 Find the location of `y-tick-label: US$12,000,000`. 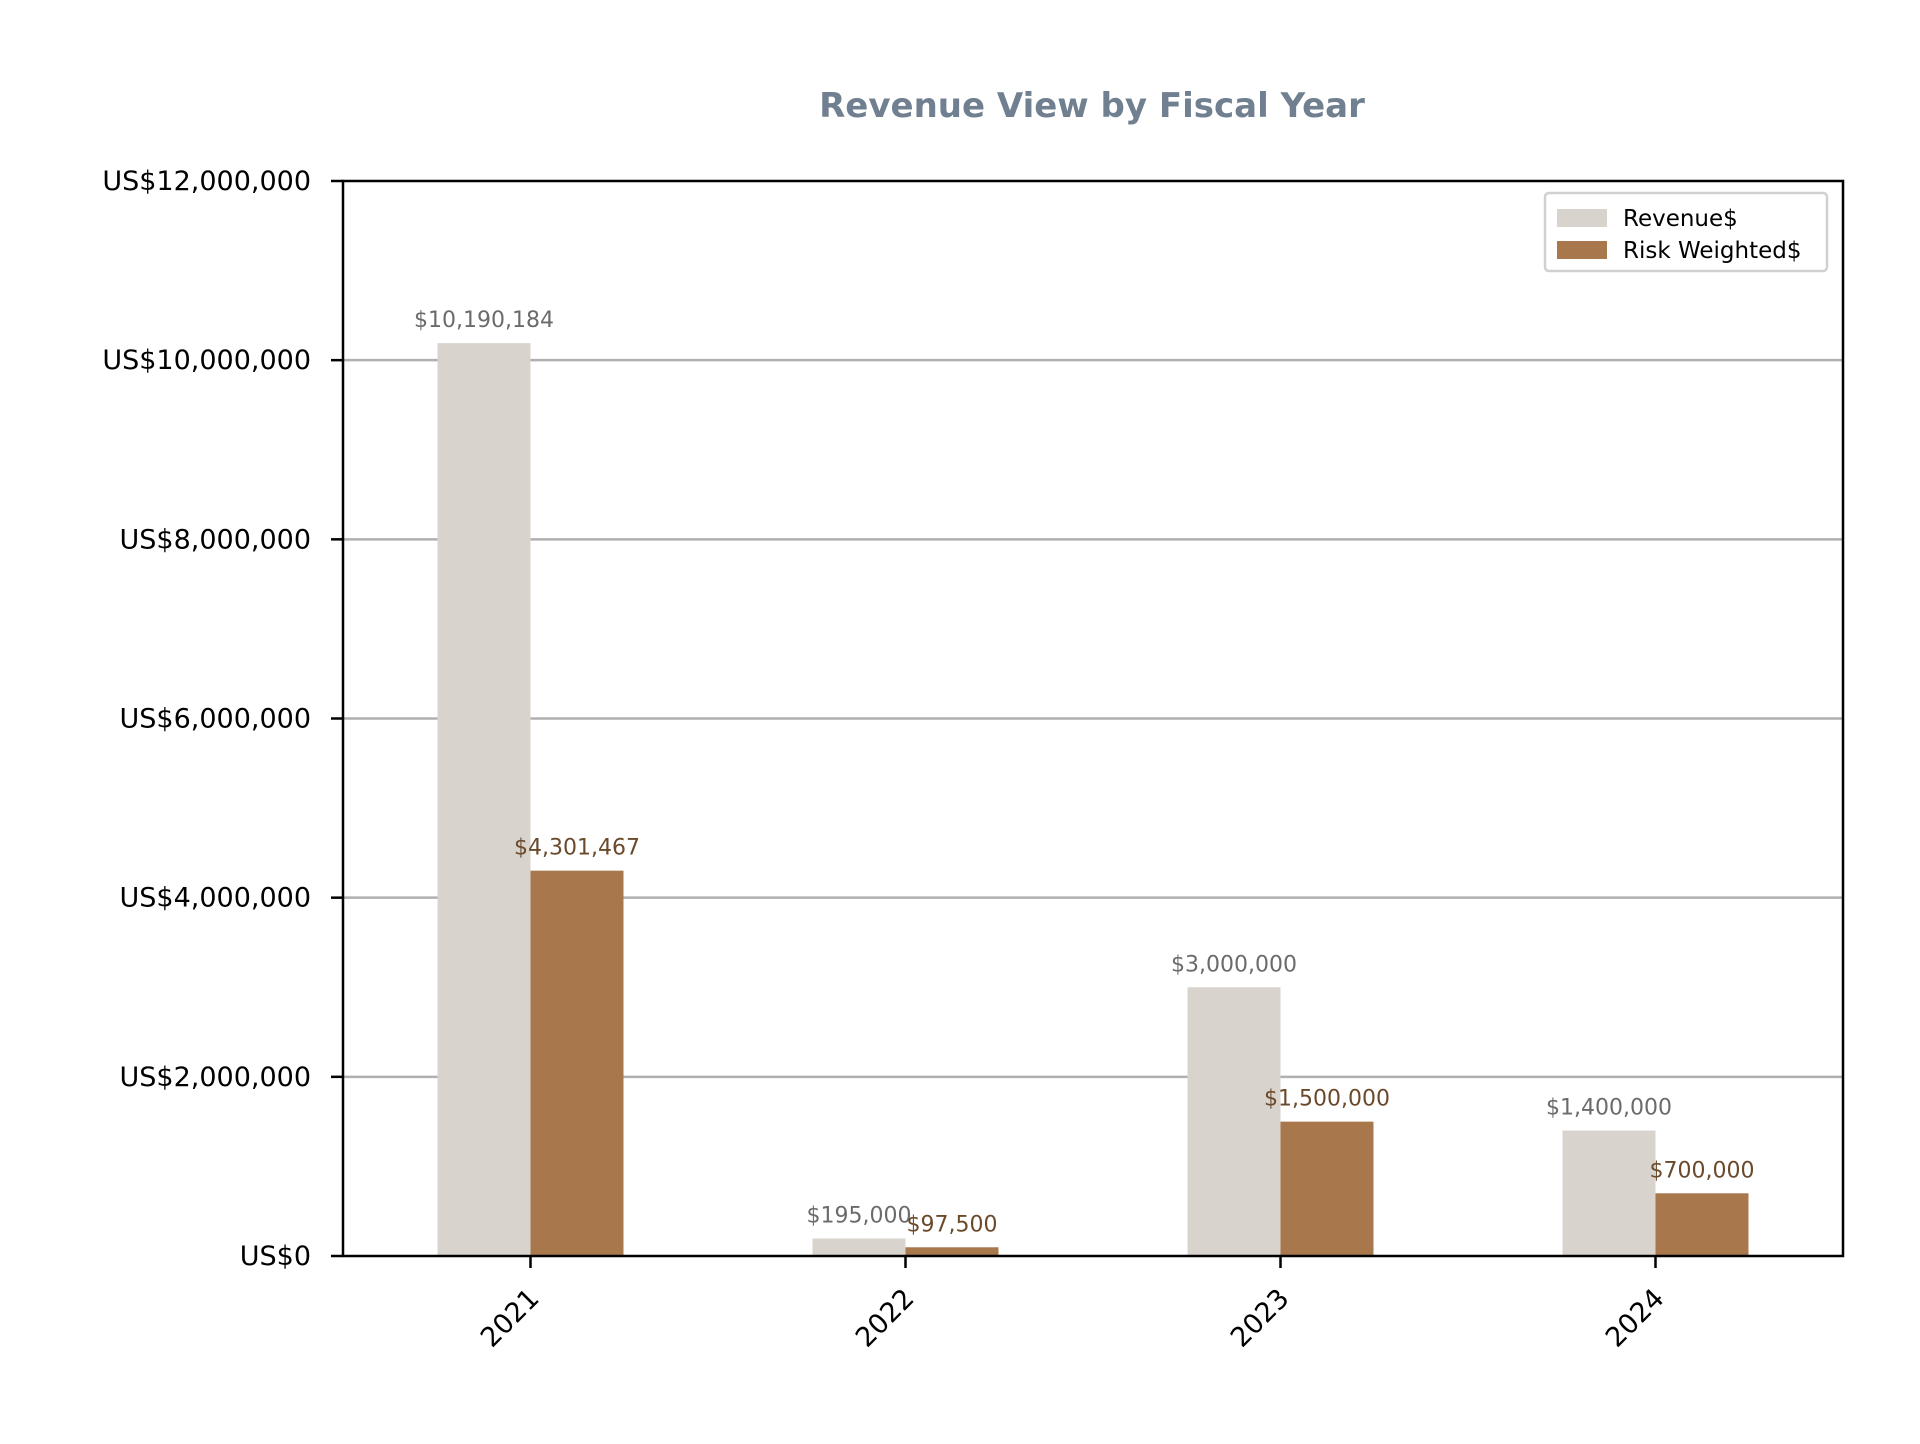

y-tick-label: US$12,000,000 is located at coordinates (206, 181).